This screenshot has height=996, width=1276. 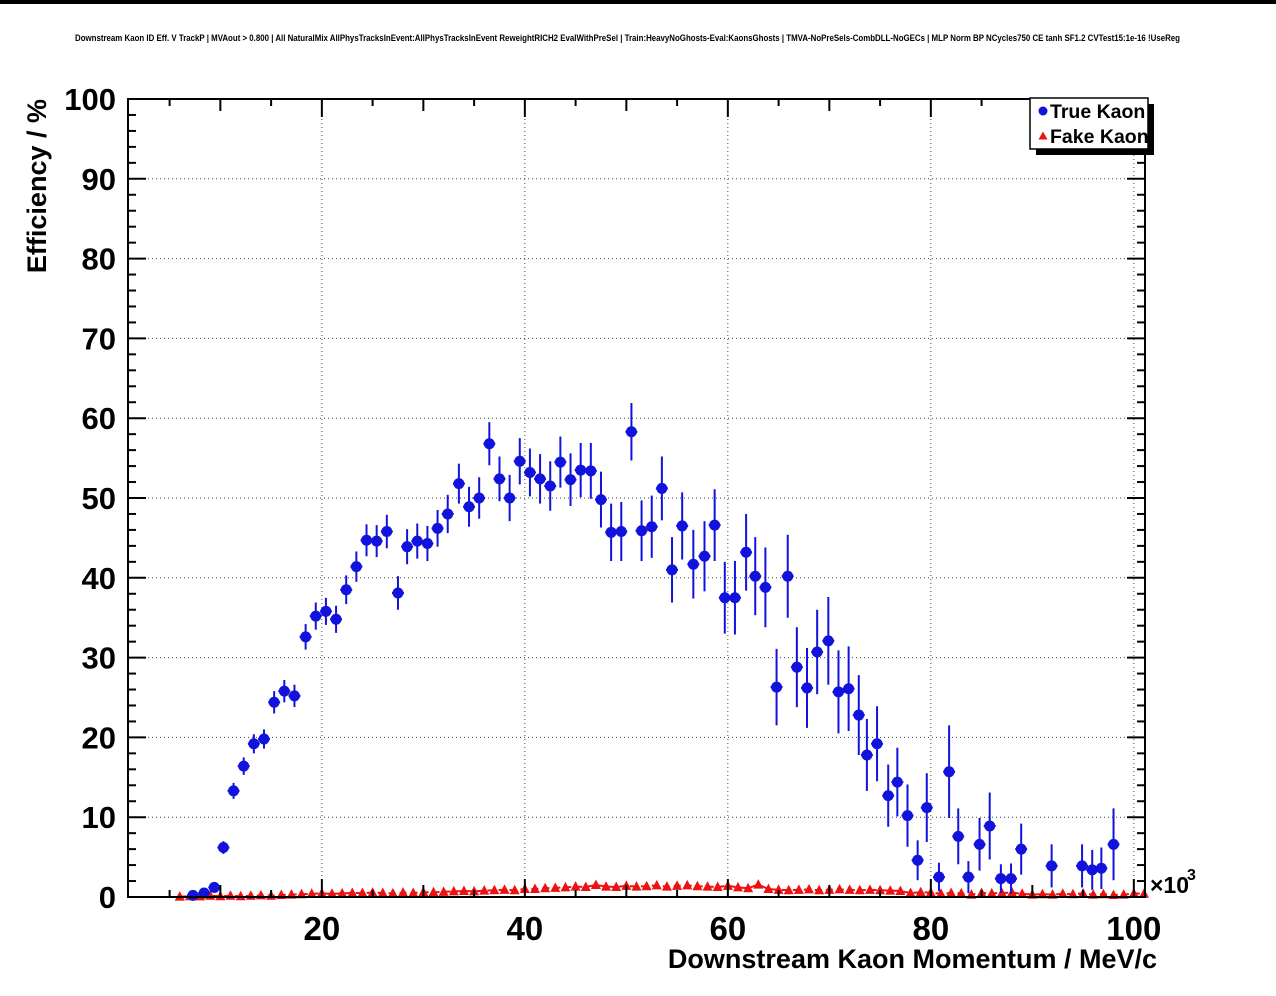 I want to click on y-tick-label: 100, so click(x=90, y=99).